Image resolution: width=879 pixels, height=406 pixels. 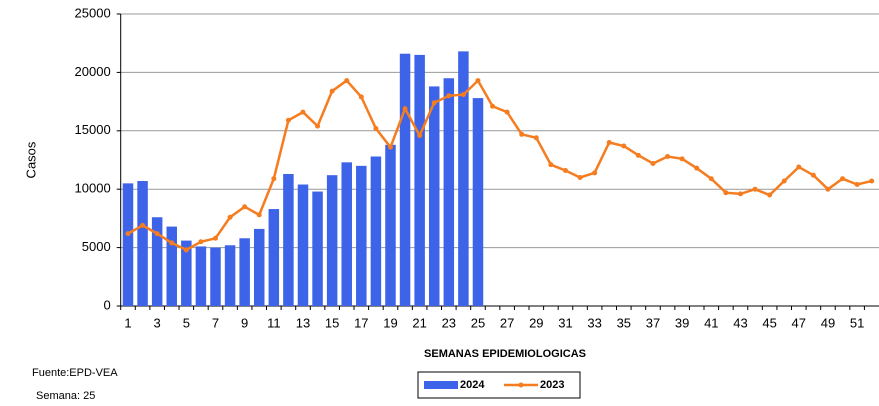 What do you see at coordinates (93, 129) in the screenshot?
I see `y-tick-label: 15000` at bounding box center [93, 129].